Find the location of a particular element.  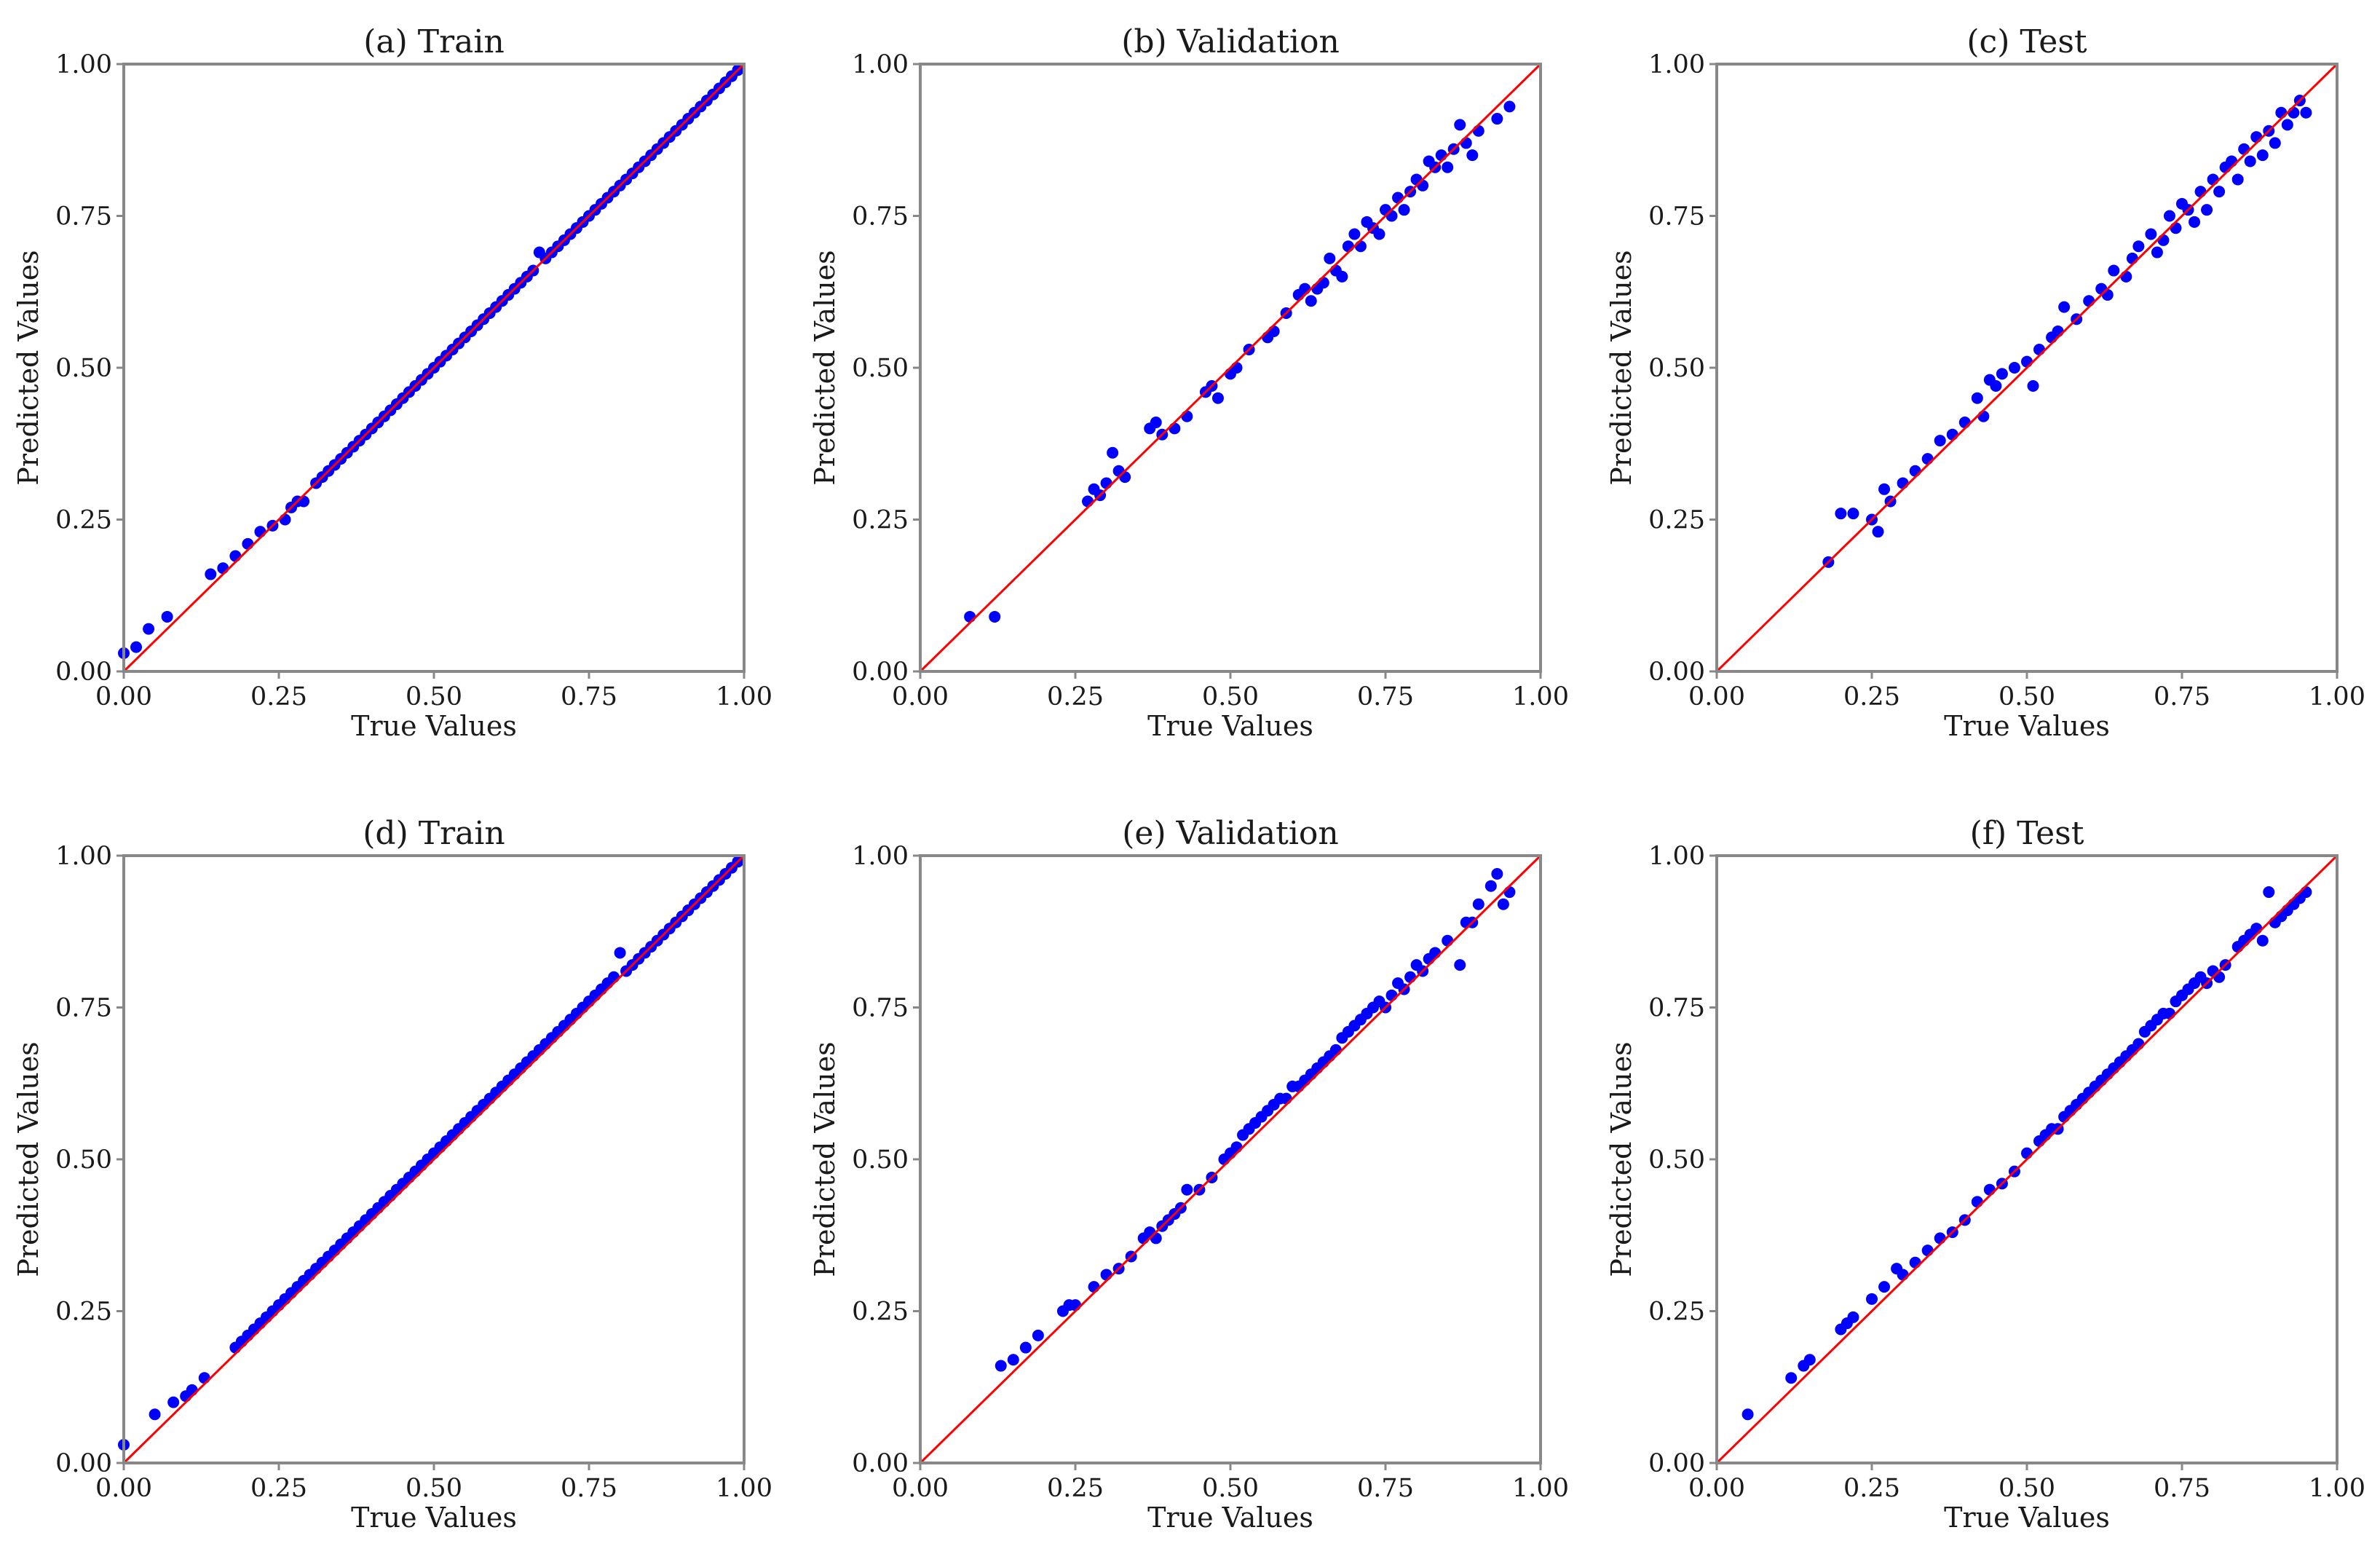

y-tick-label: 1.00 is located at coordinates (880, 64).